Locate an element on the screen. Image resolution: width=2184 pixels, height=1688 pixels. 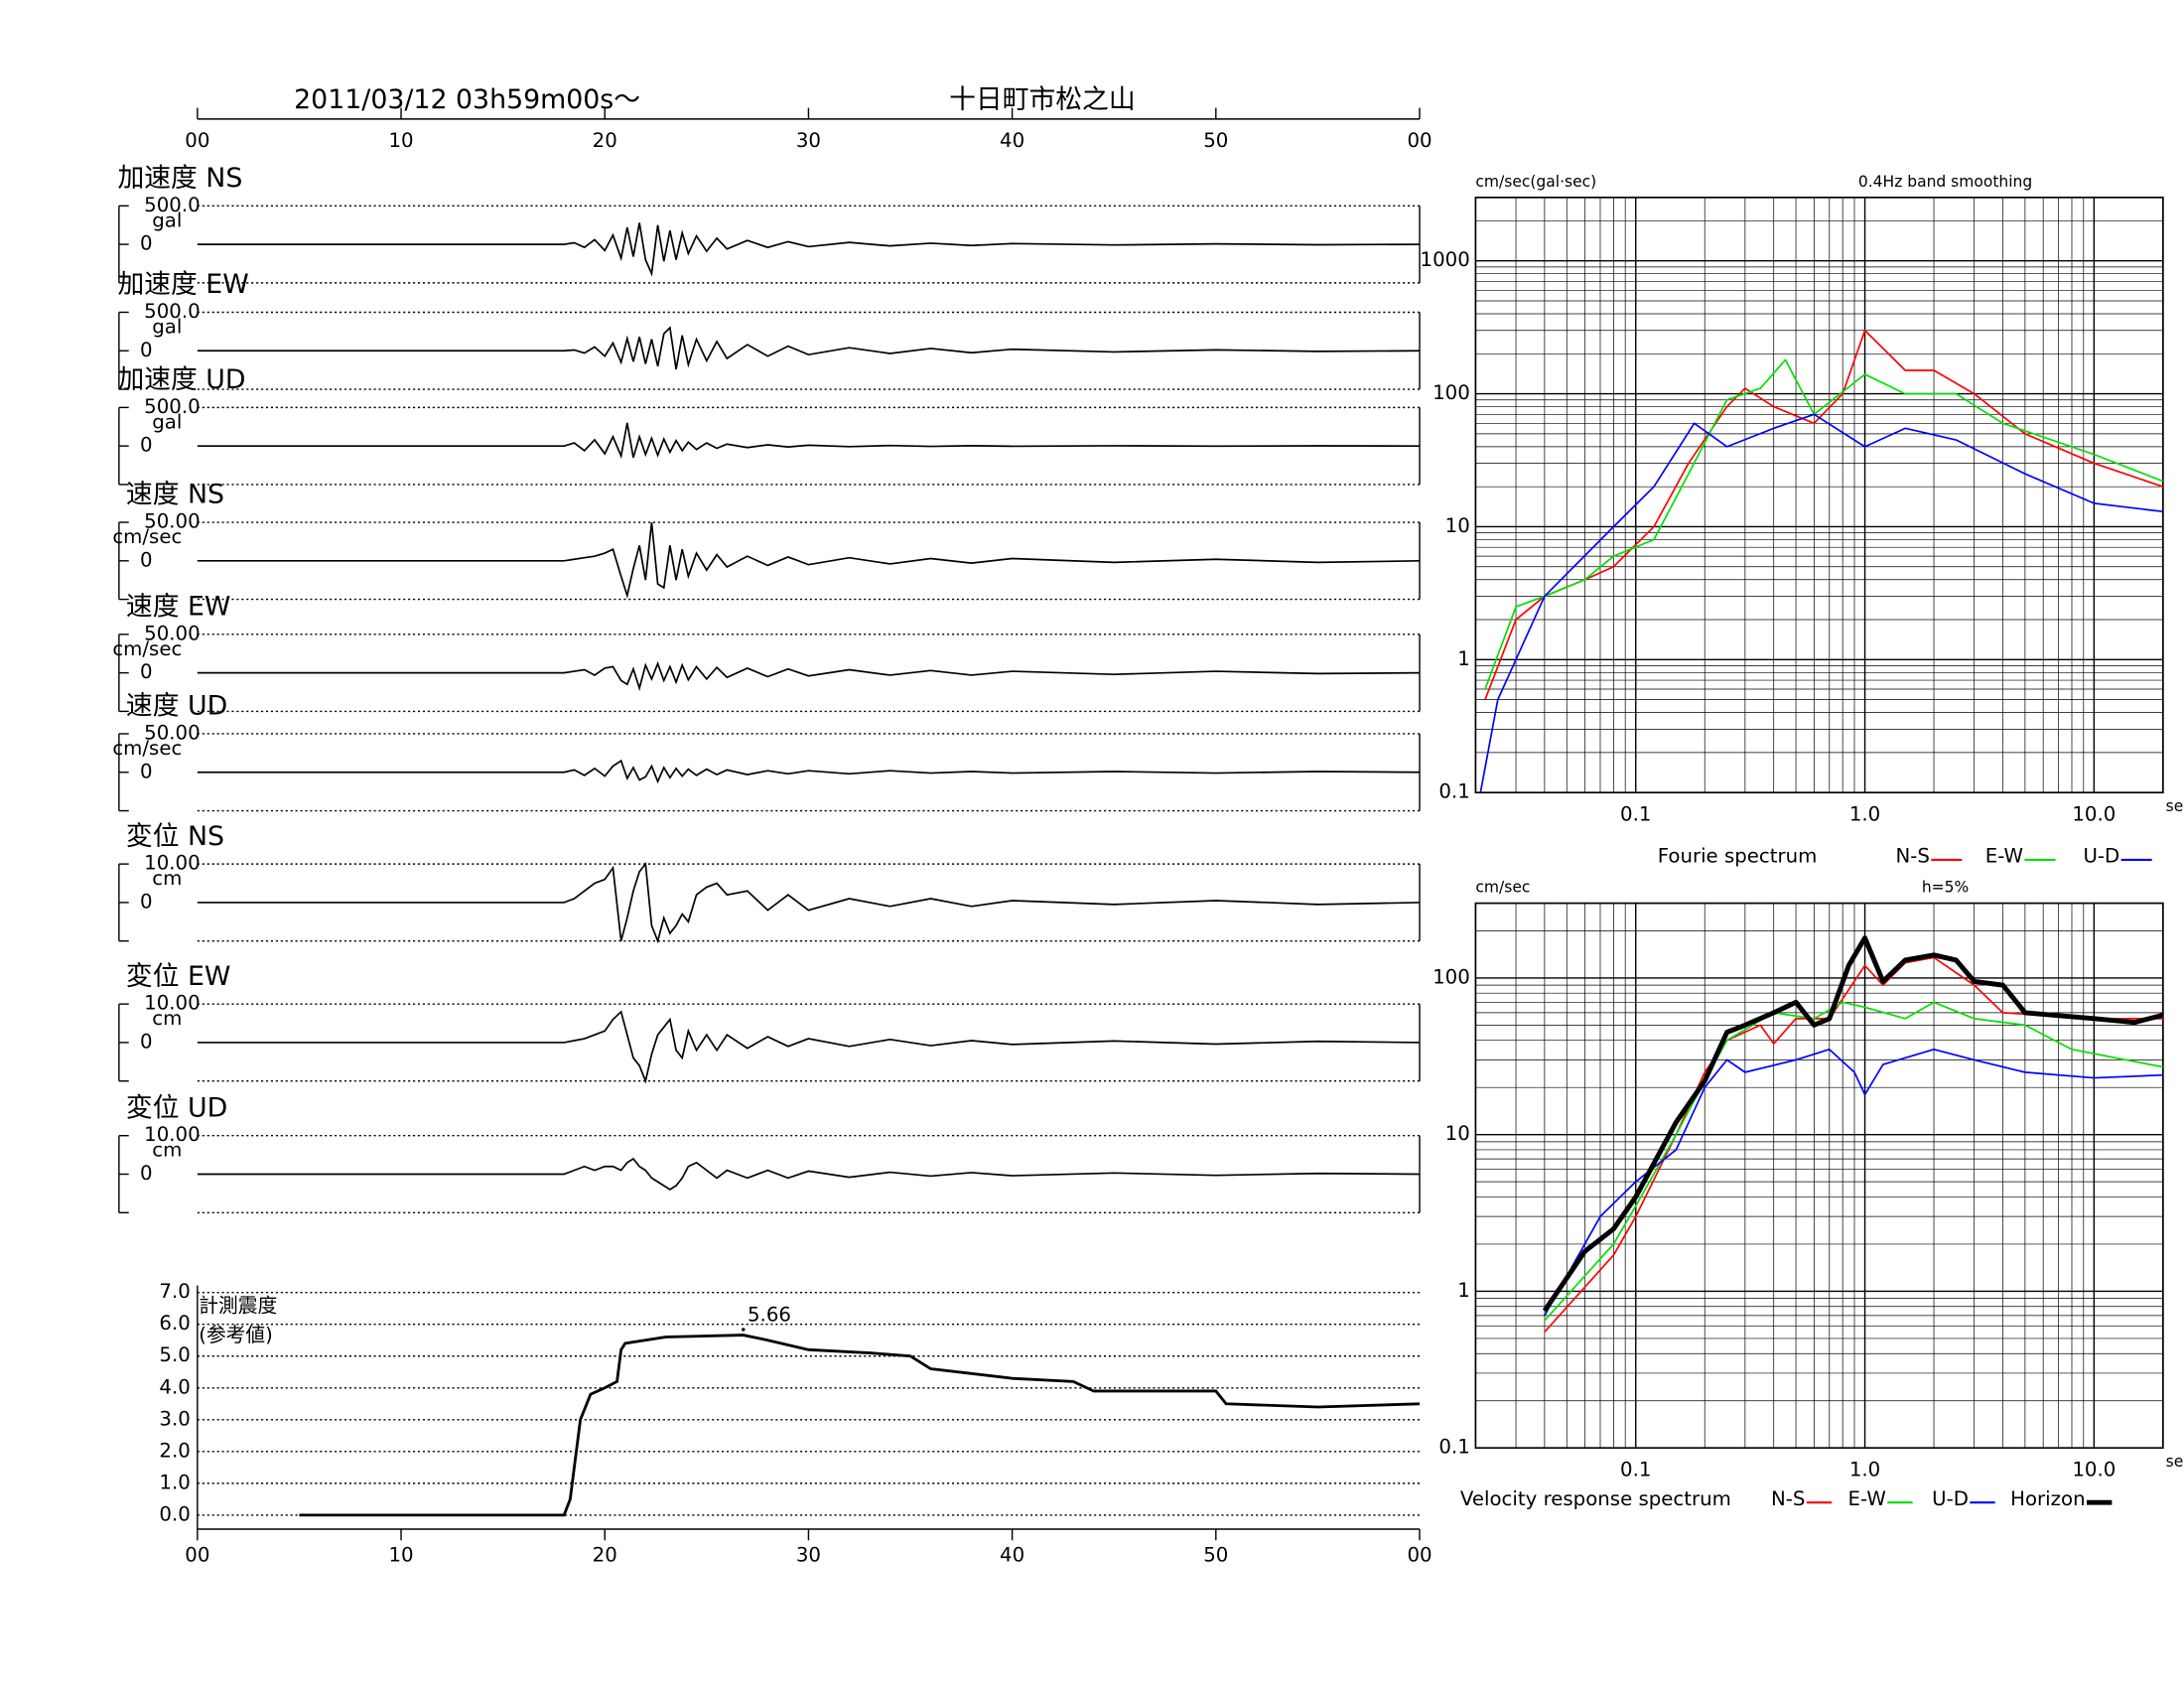
y-tick-label: 2.0 is located at coordinates (174, 1450).